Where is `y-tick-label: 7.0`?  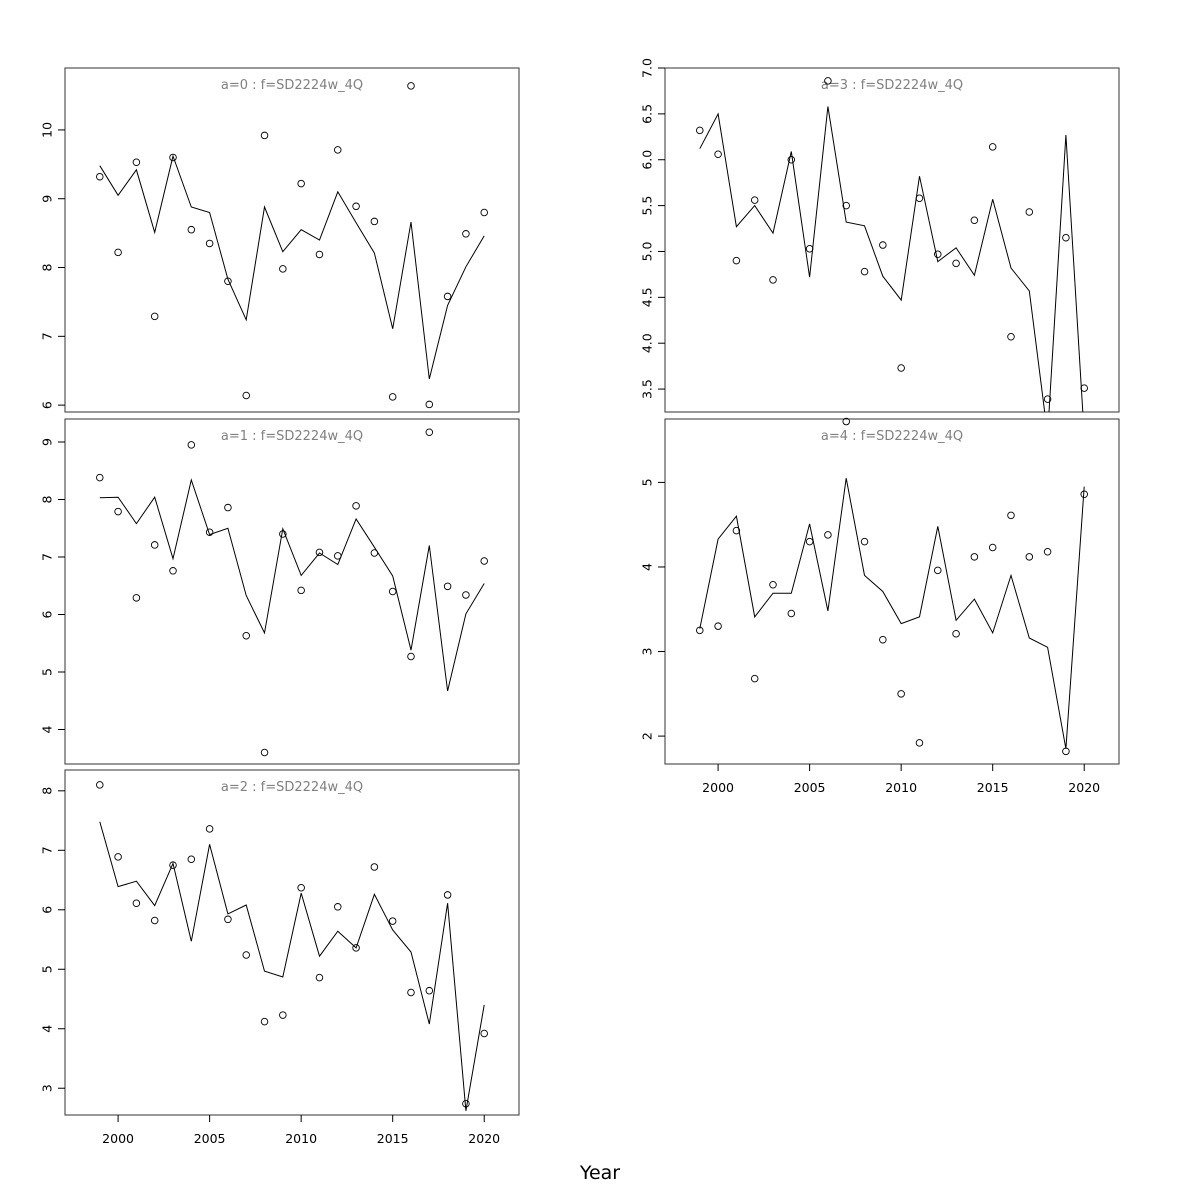 y-tick-label: 7.0 is located at coordinates (647, 68).